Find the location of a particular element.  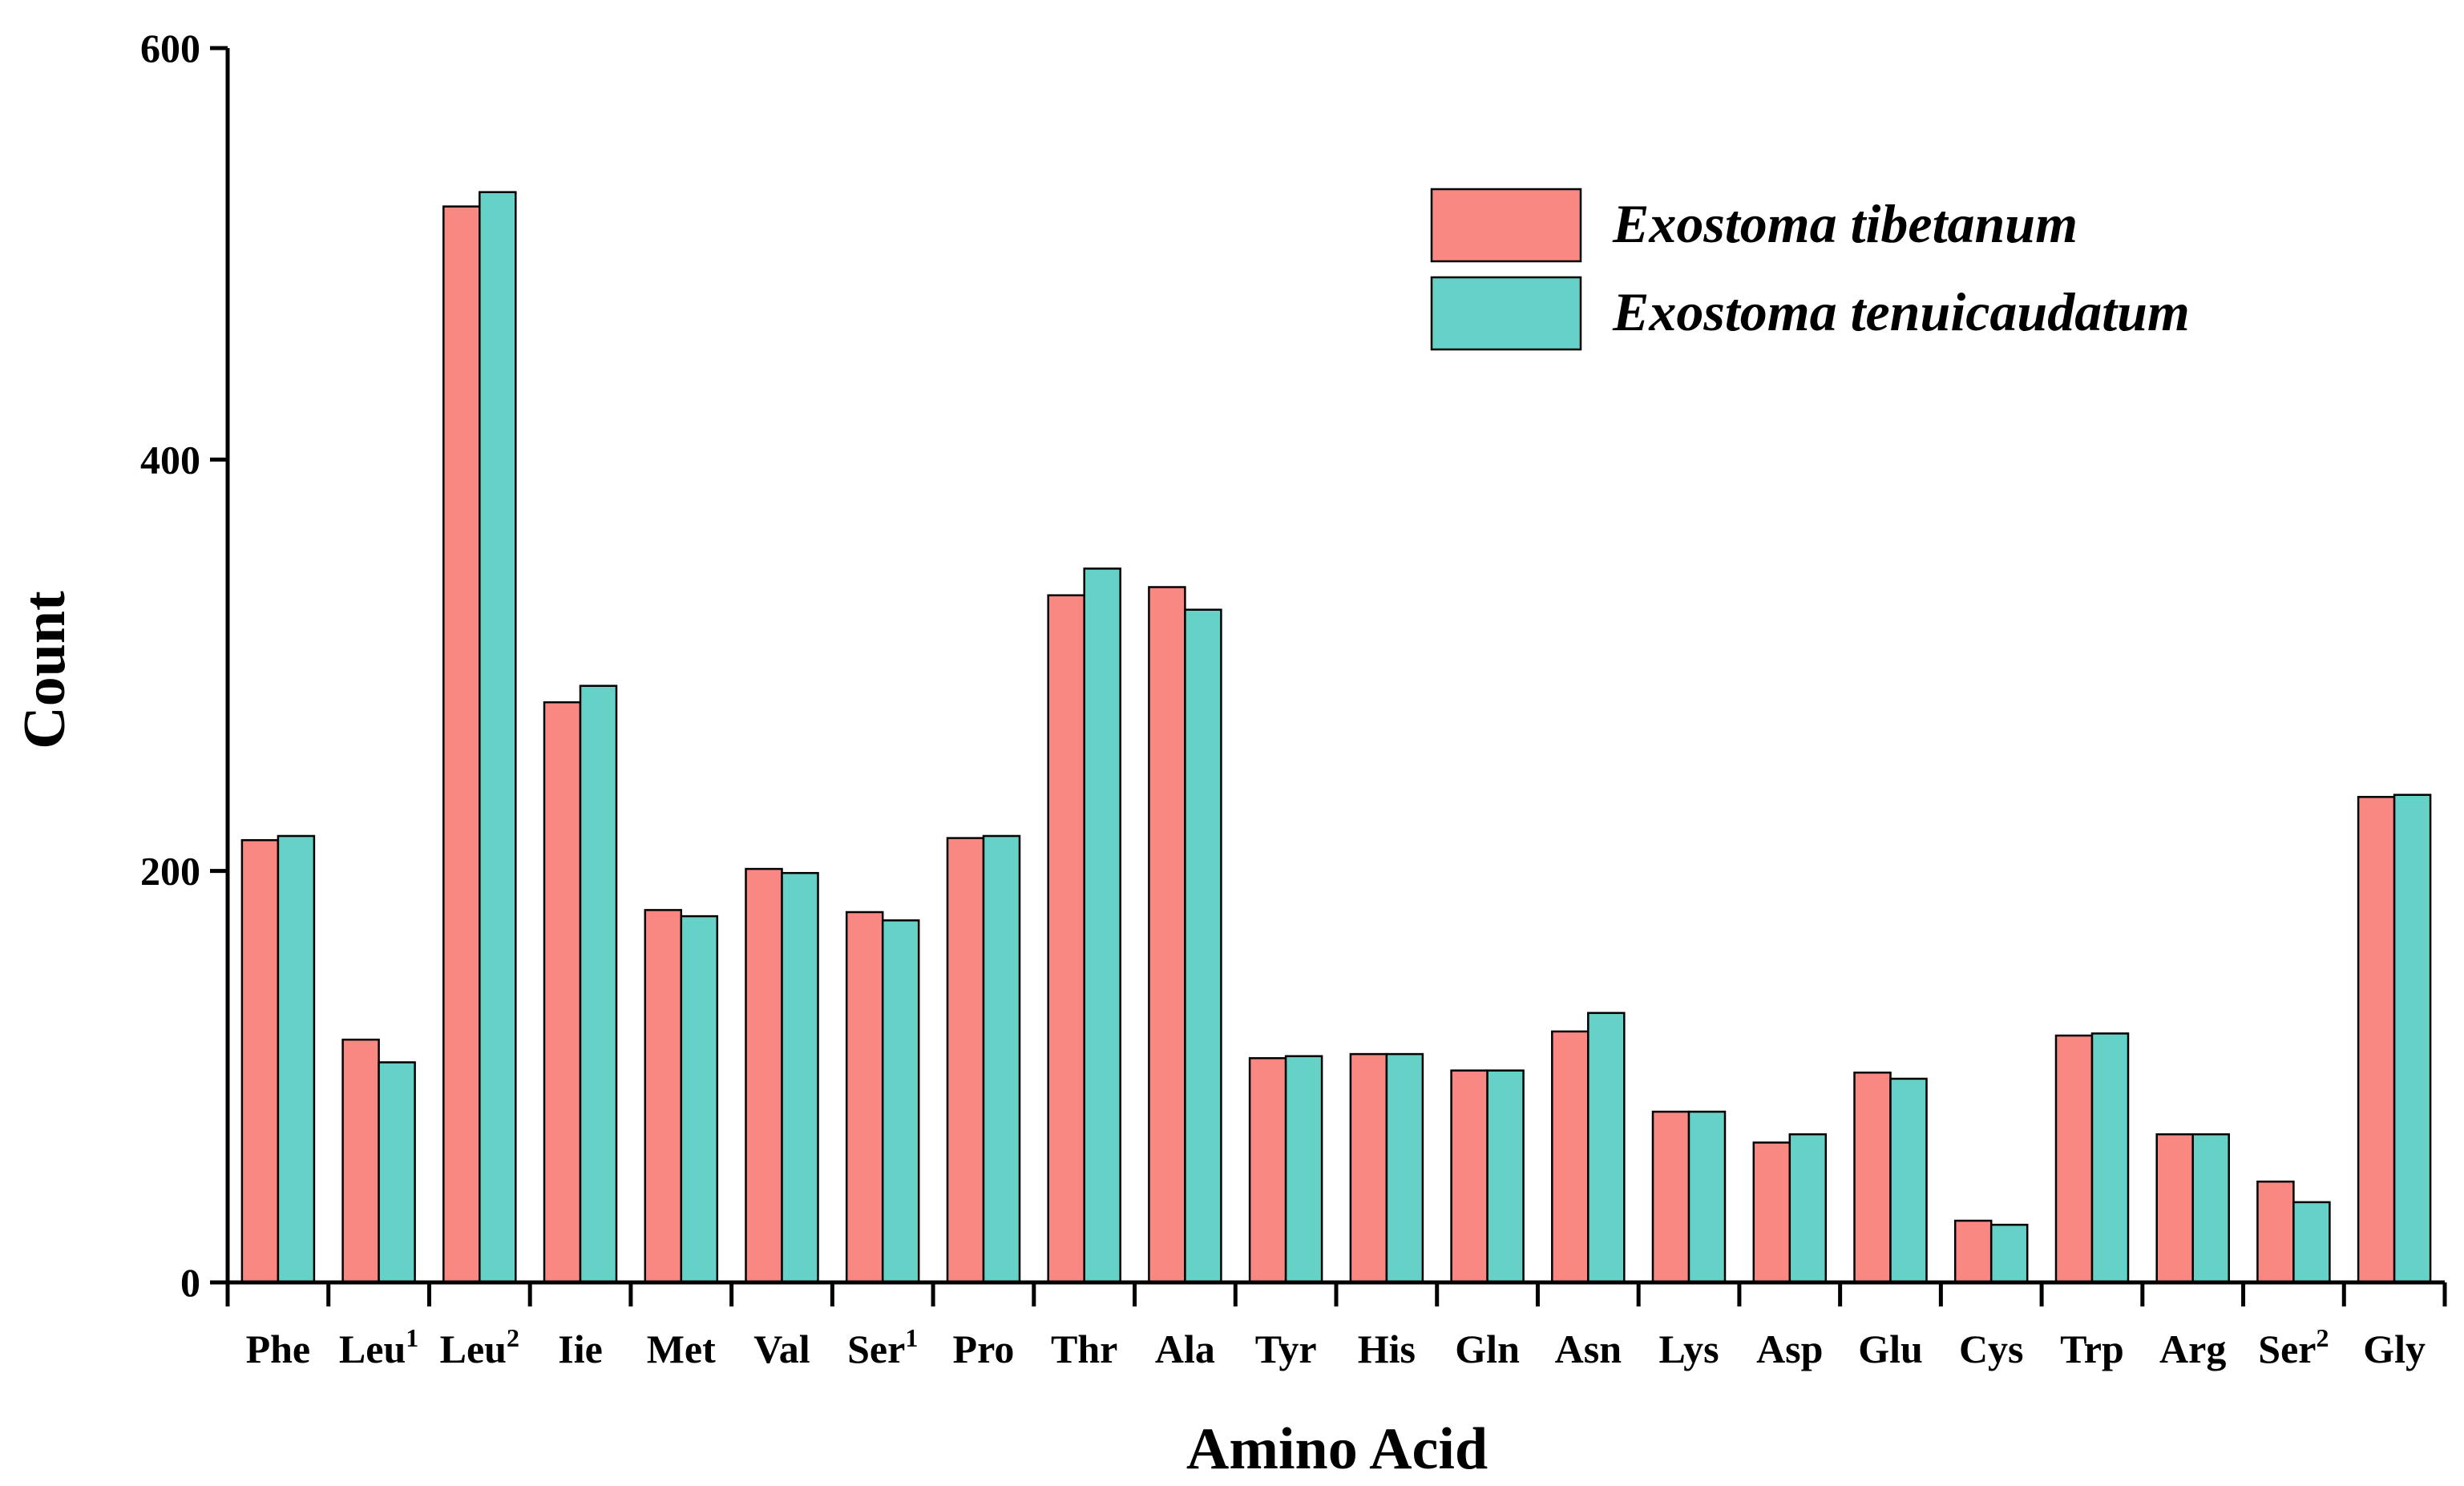

x-tick-label: Lys is located at coordinates (1689, 1348).